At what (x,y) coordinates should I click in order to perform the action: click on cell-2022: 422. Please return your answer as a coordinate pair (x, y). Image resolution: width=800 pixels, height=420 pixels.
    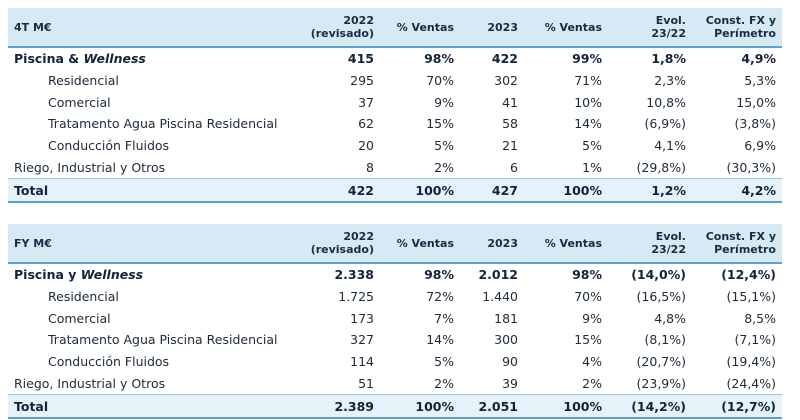
    Looking at the image, I should click on (360, 190).